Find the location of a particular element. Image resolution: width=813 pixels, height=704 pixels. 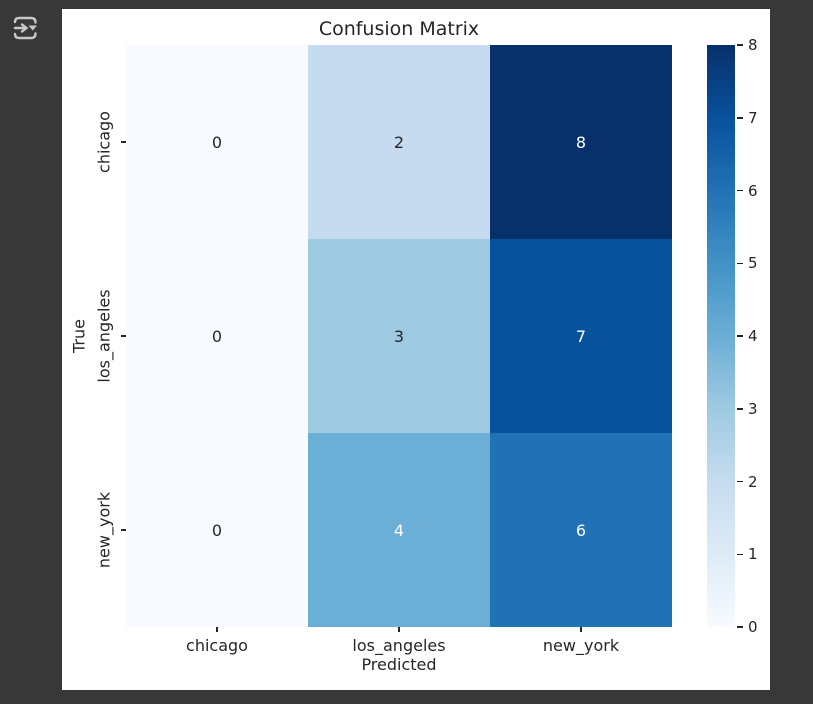

heatmap-cell: 2 is located at coordinates (399, 142).